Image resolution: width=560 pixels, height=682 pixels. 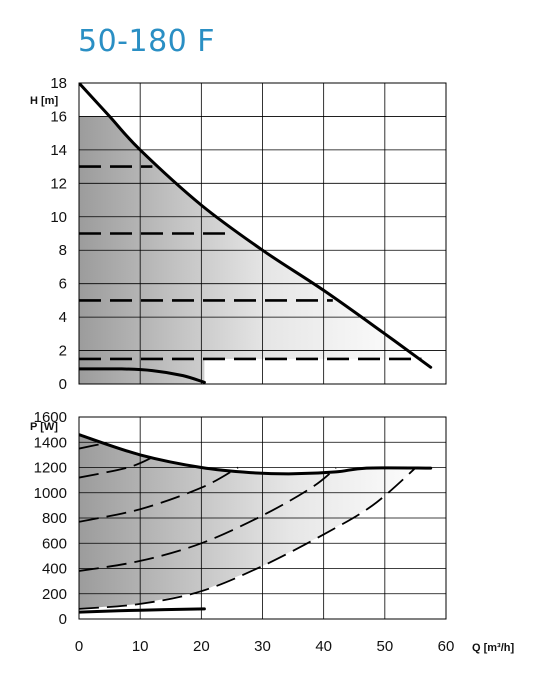 What do you see at coordinates (58, 83) in the screenshot?
I see `head-y-tick-label: 18` at bounding box center [58, 83].